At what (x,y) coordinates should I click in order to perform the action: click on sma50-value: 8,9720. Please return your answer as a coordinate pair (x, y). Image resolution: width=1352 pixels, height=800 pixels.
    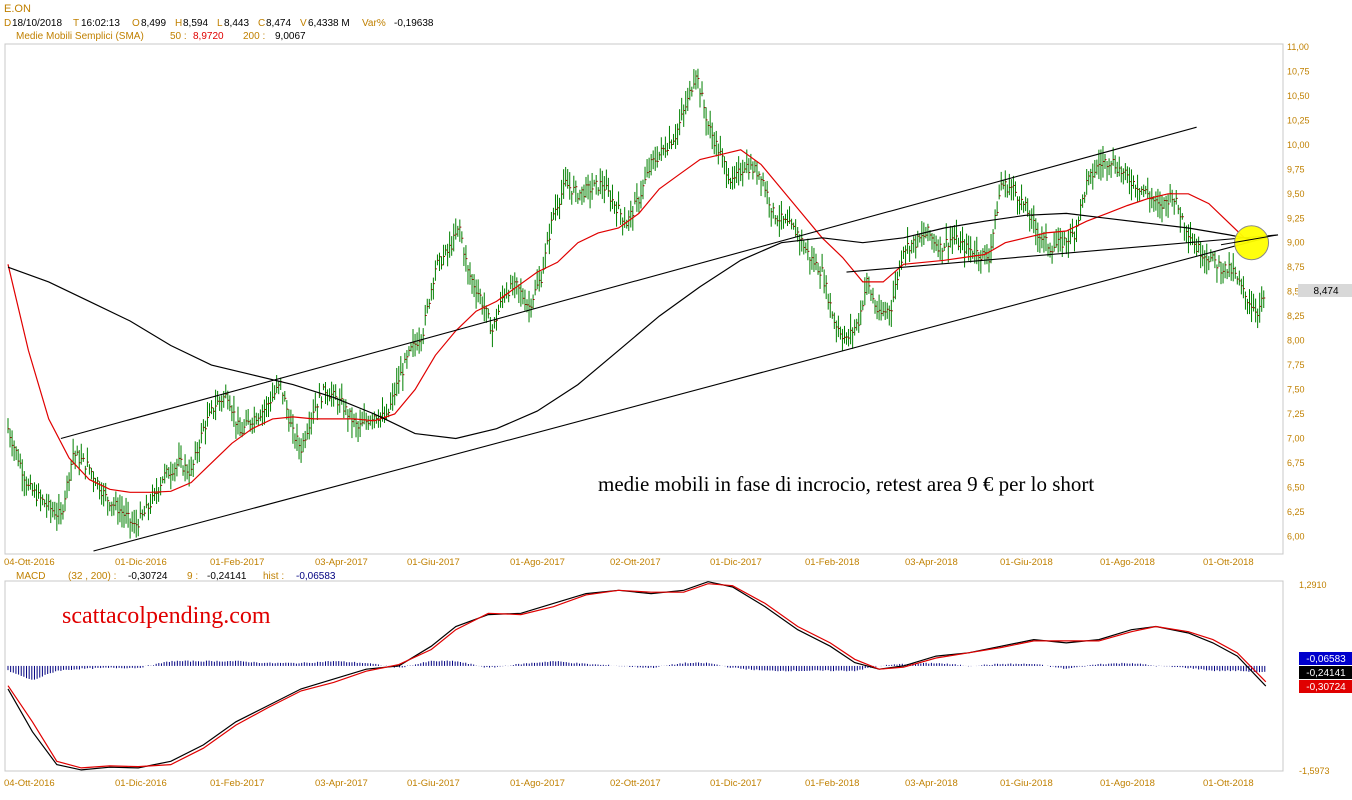
    Looking at the image, I should click on (208, 36).